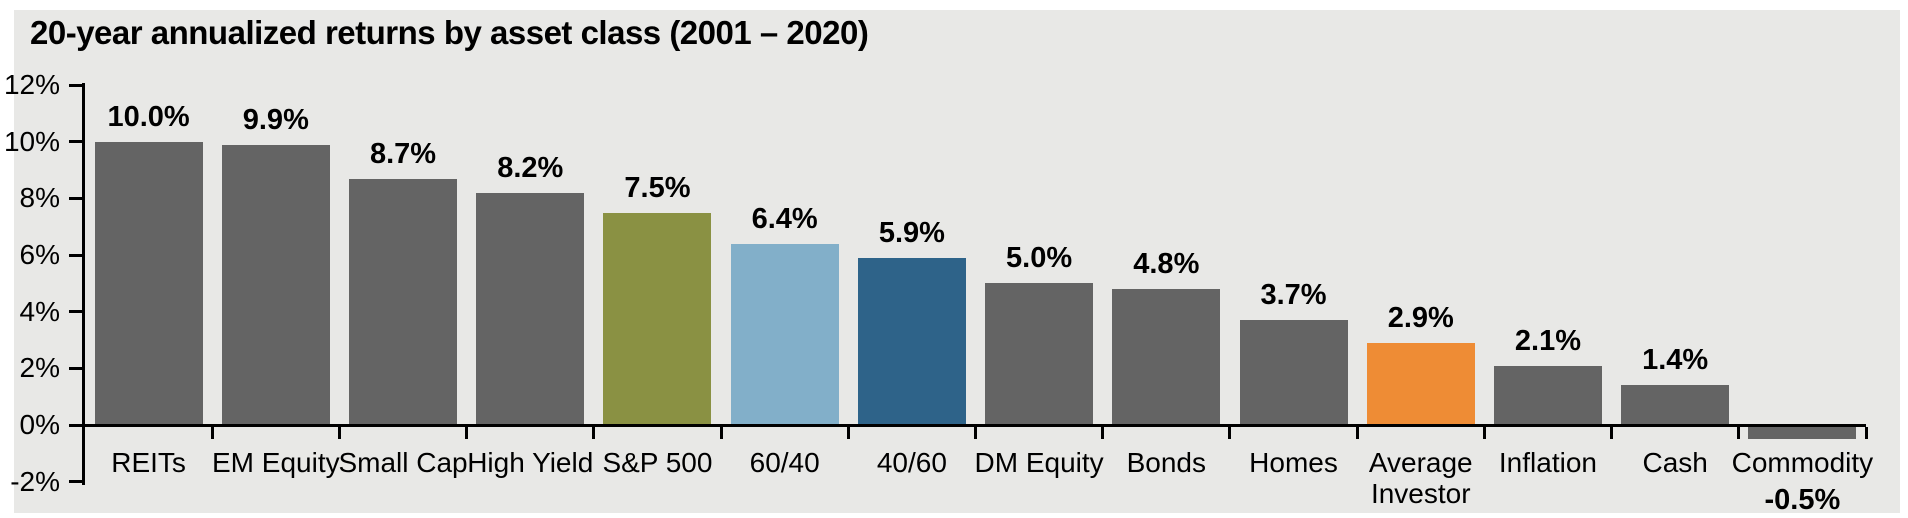 This screenshot has height=518, width=1908. I want to click on bar-value-label: -0.5%, so click(1802, 500).